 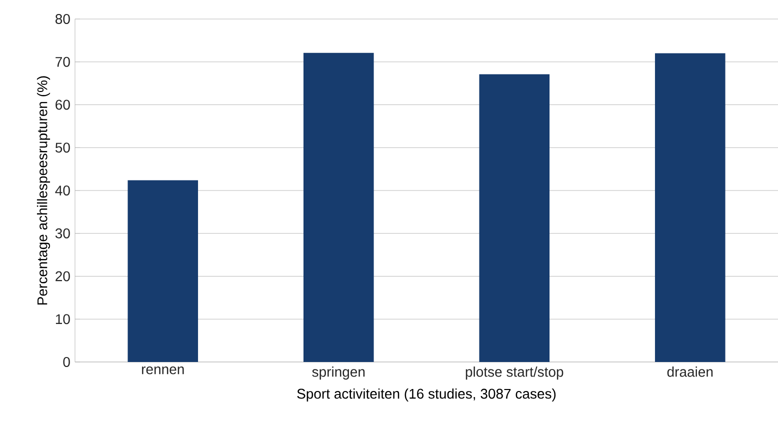 I want to click on y-tick-label: 60, so click(x=63, y=105).